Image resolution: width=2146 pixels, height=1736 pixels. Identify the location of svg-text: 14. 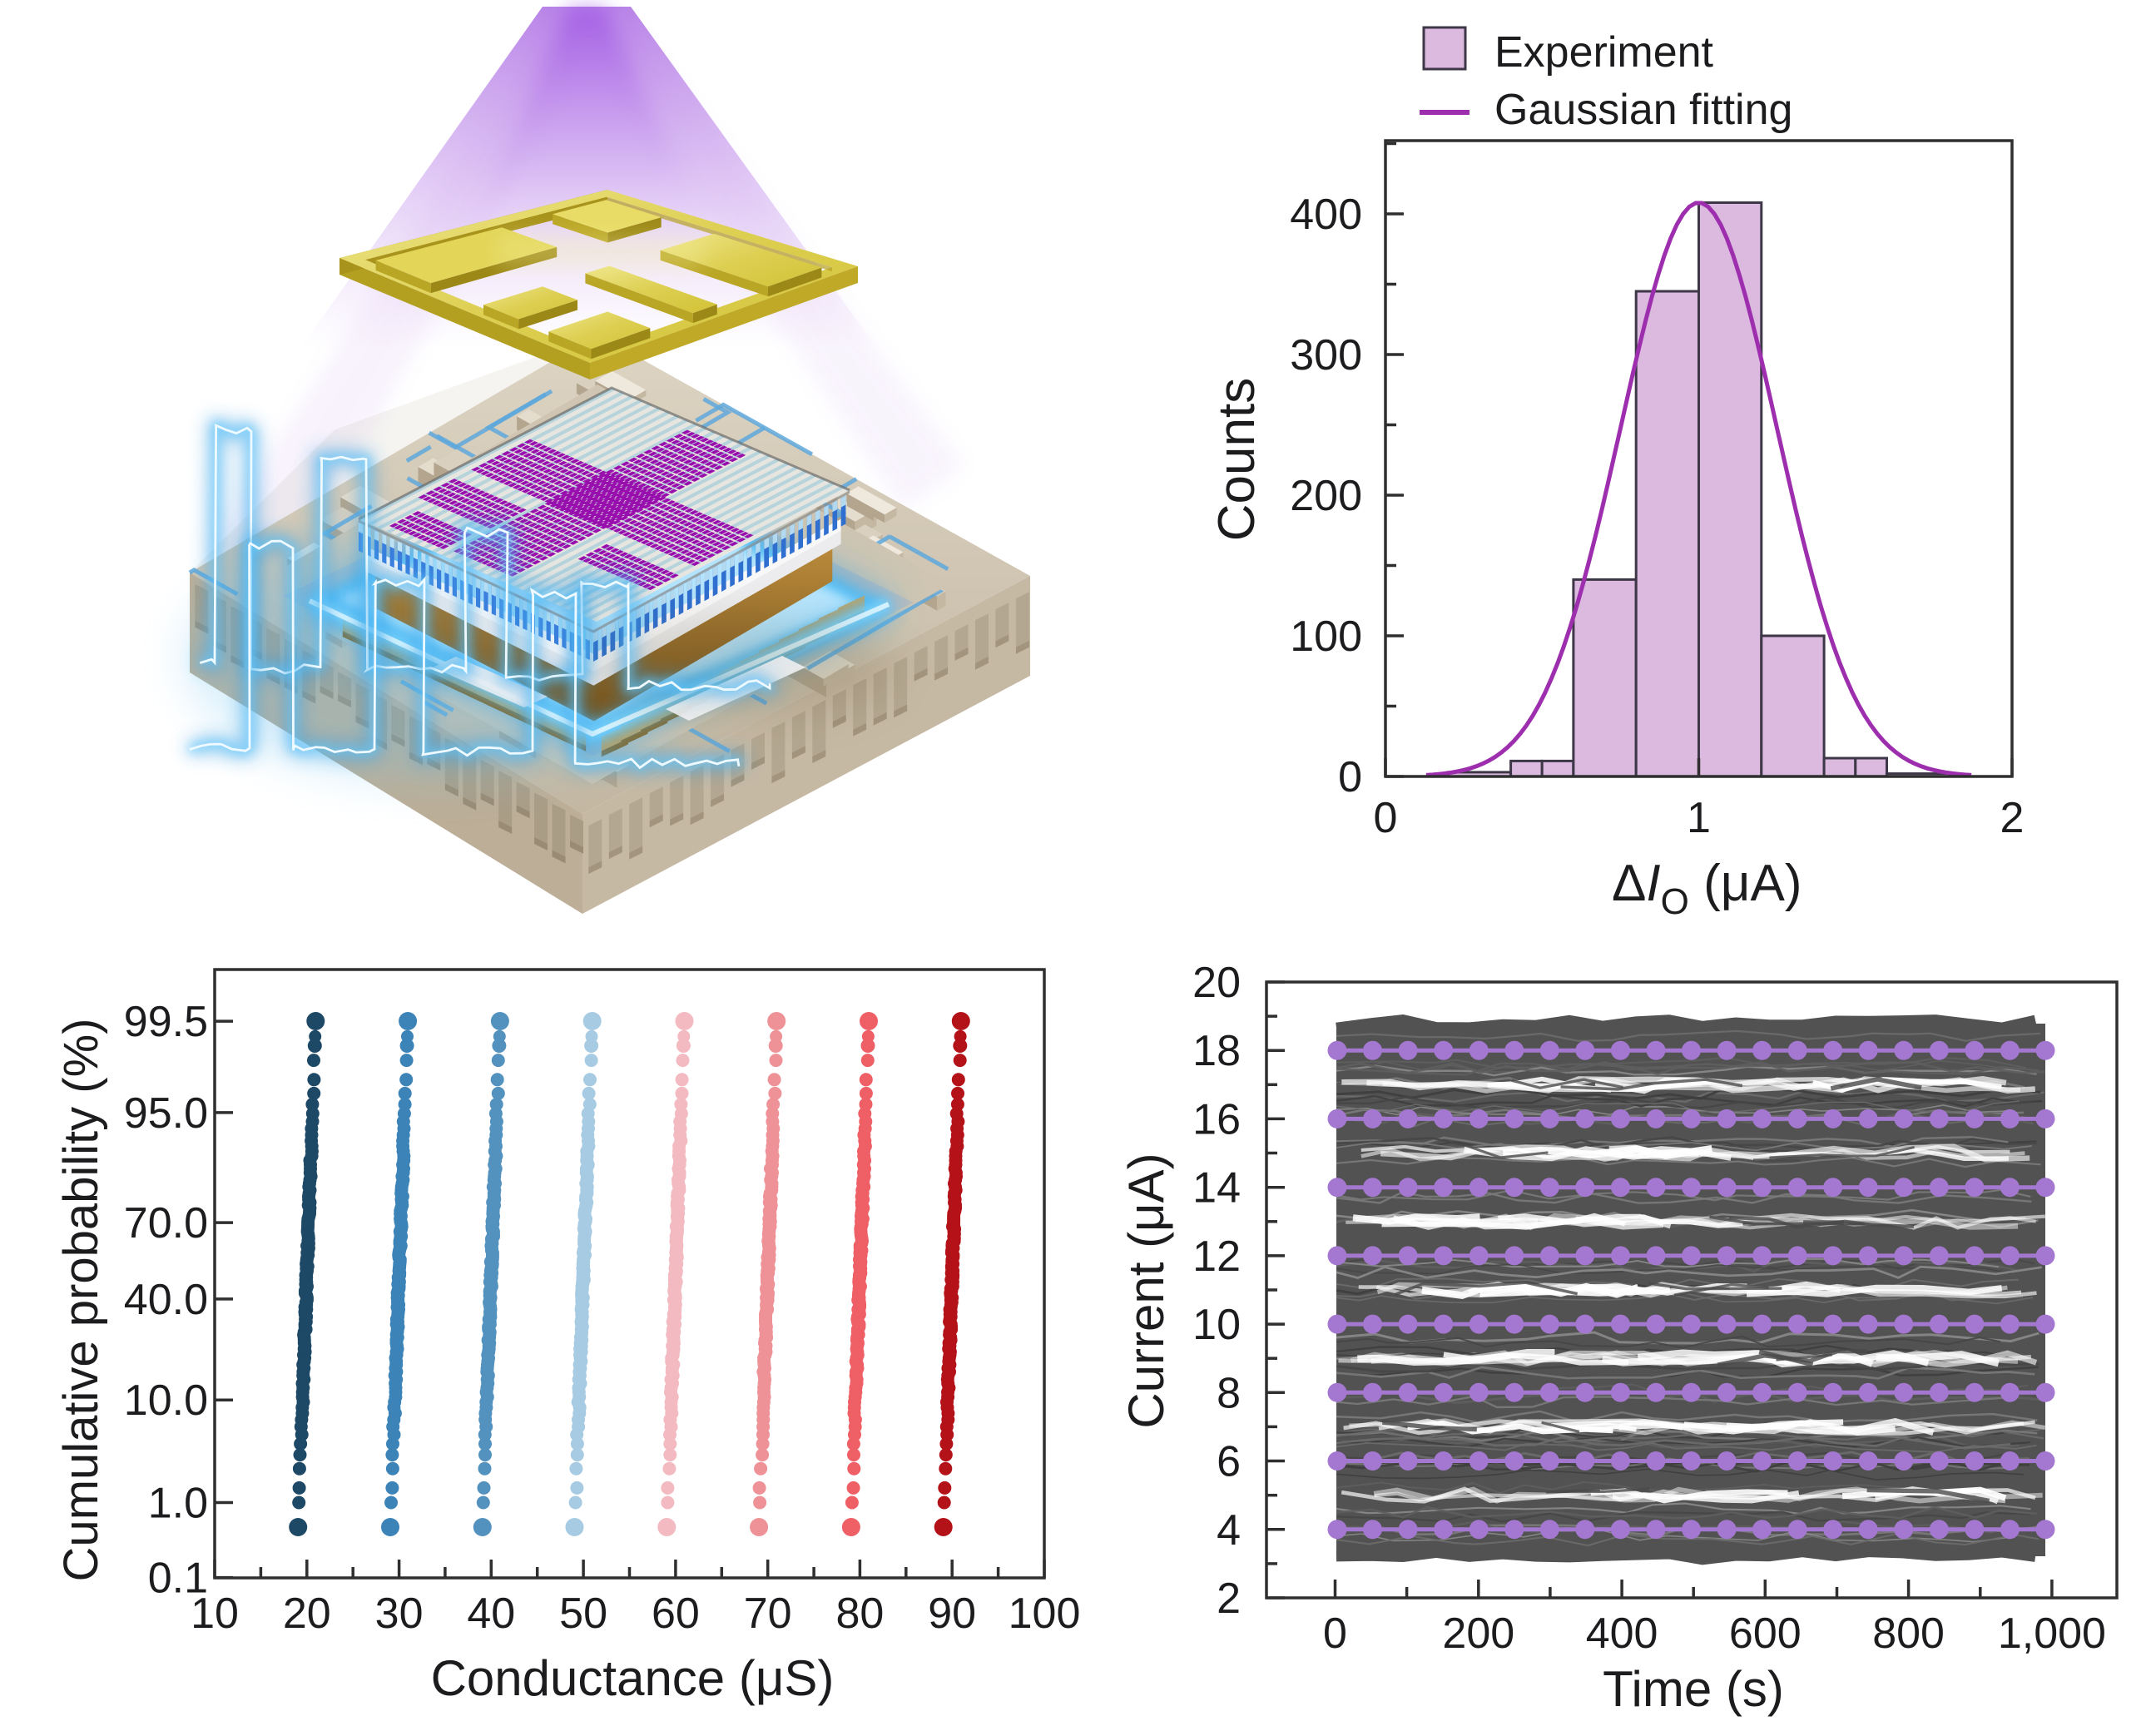
(1216, 1188).